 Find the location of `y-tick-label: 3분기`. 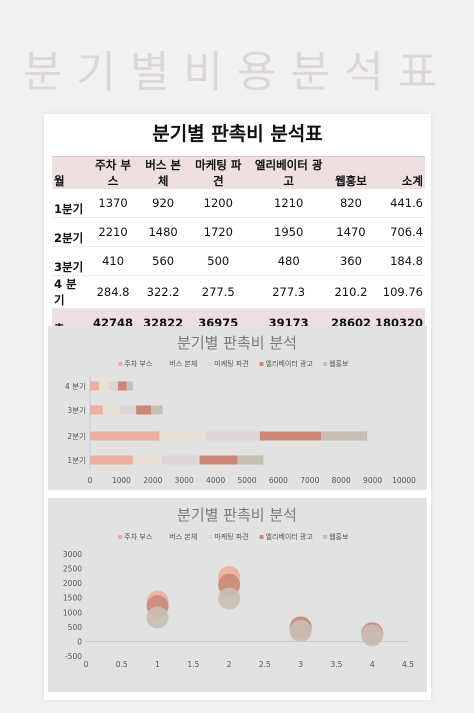

y-tick-label: 3분기 is located at coordinates (76, 410).